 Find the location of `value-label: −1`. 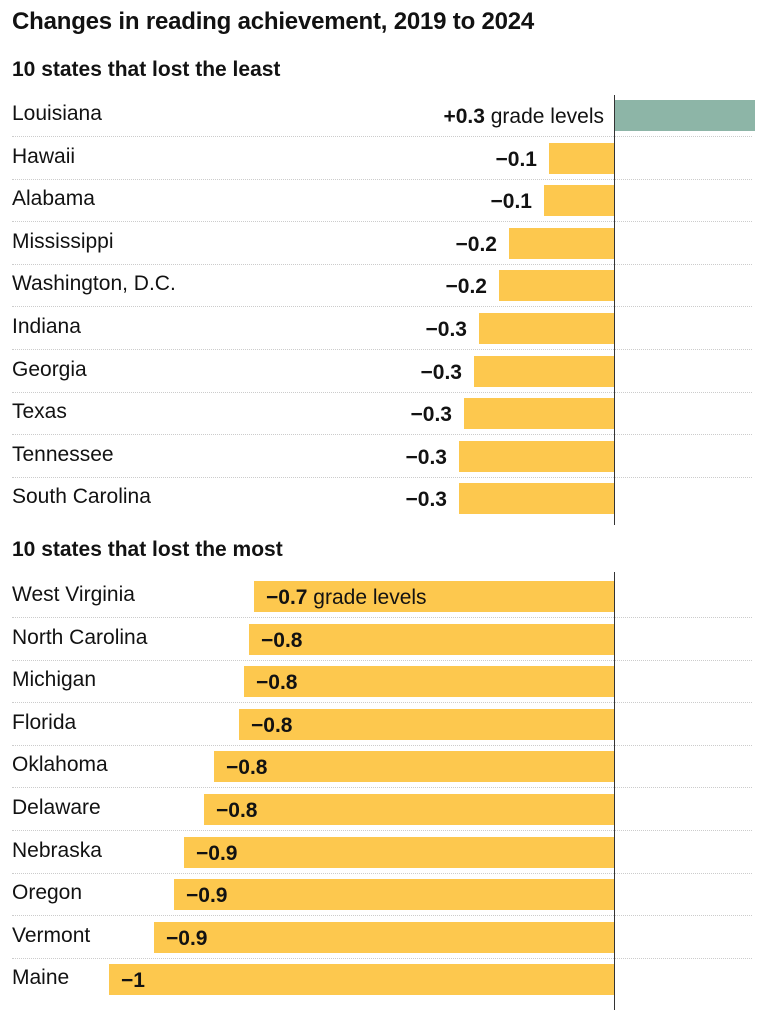

value-label: −1 is located at coordinates (133, 981).